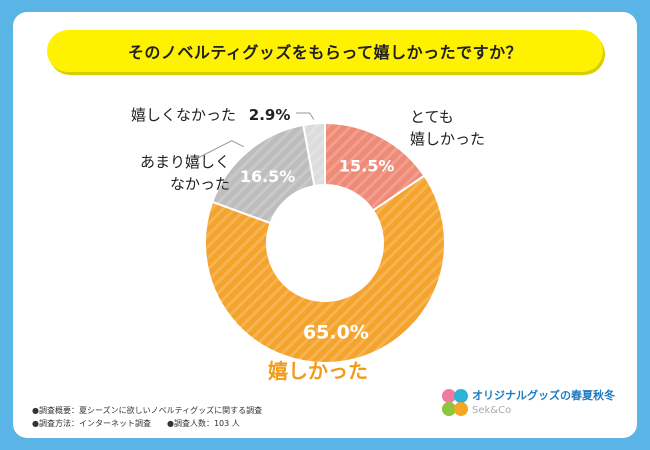  Describe the element at coordinates (147, 410) in the screenshot. I see `note-survey-outline: ●調査概要：夏シーズンに欲しいノベルティグッズに関する調査` at that location.